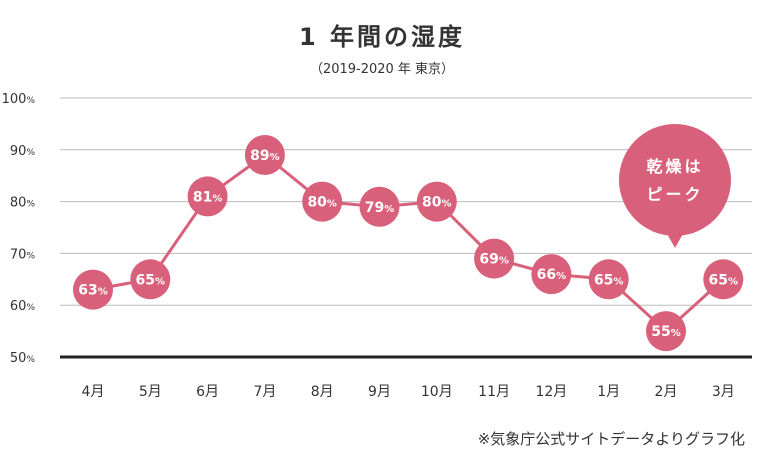  I want to click on y-tick-label: 50%, so click(23, 358).